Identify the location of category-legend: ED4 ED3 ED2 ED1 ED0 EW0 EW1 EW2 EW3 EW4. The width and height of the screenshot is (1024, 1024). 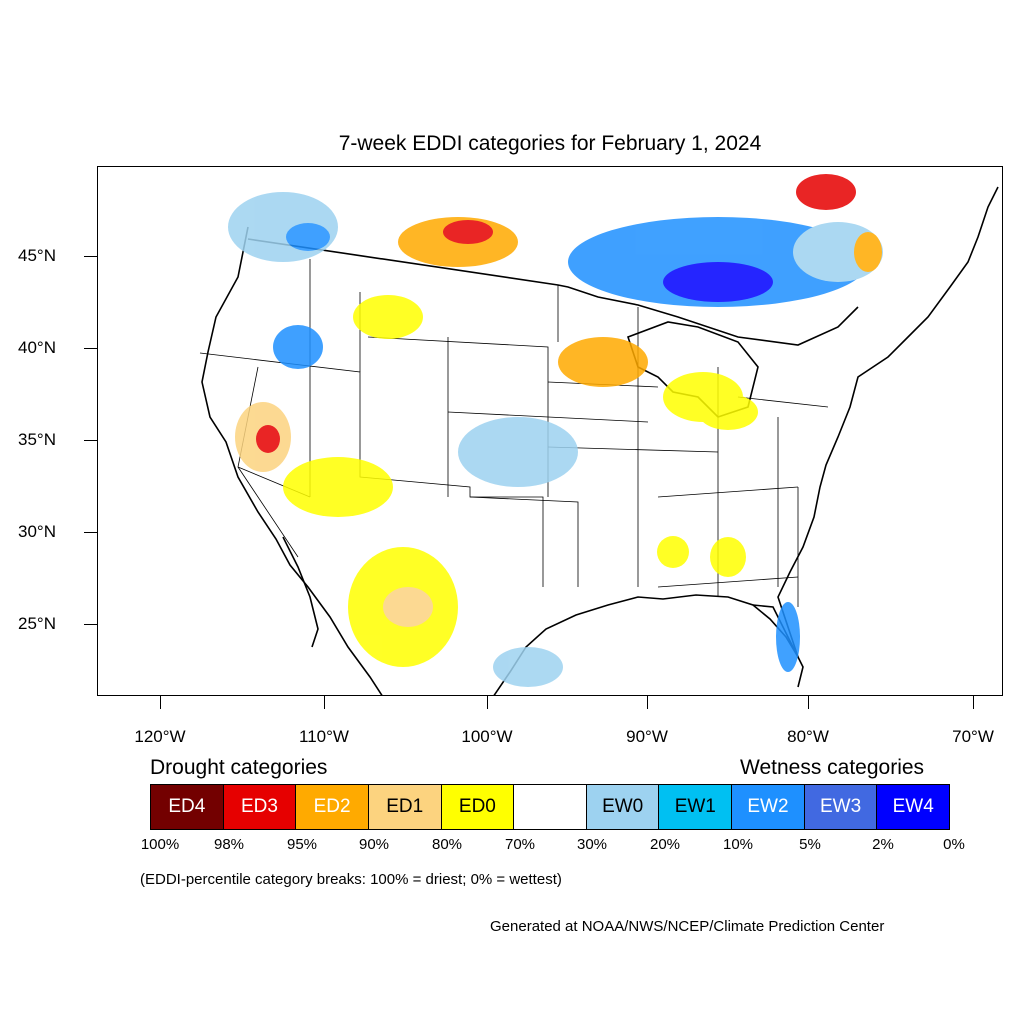
(550, 807).